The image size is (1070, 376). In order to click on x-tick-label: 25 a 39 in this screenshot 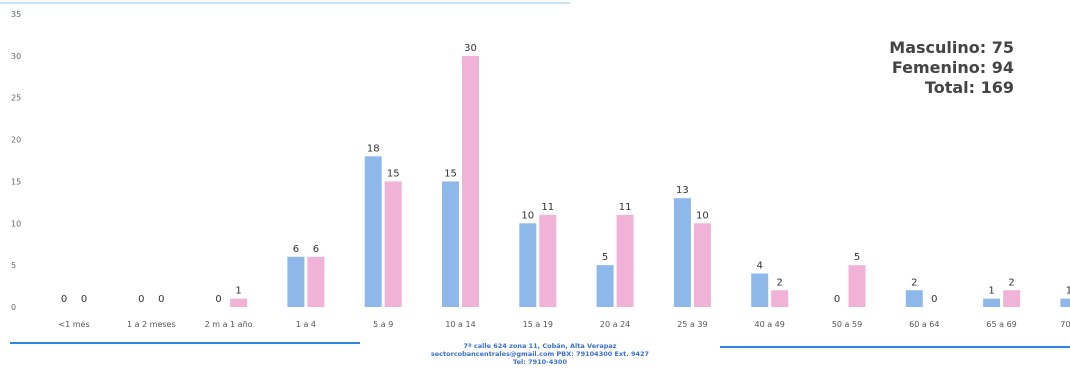, I will do `click(692, 324)`.